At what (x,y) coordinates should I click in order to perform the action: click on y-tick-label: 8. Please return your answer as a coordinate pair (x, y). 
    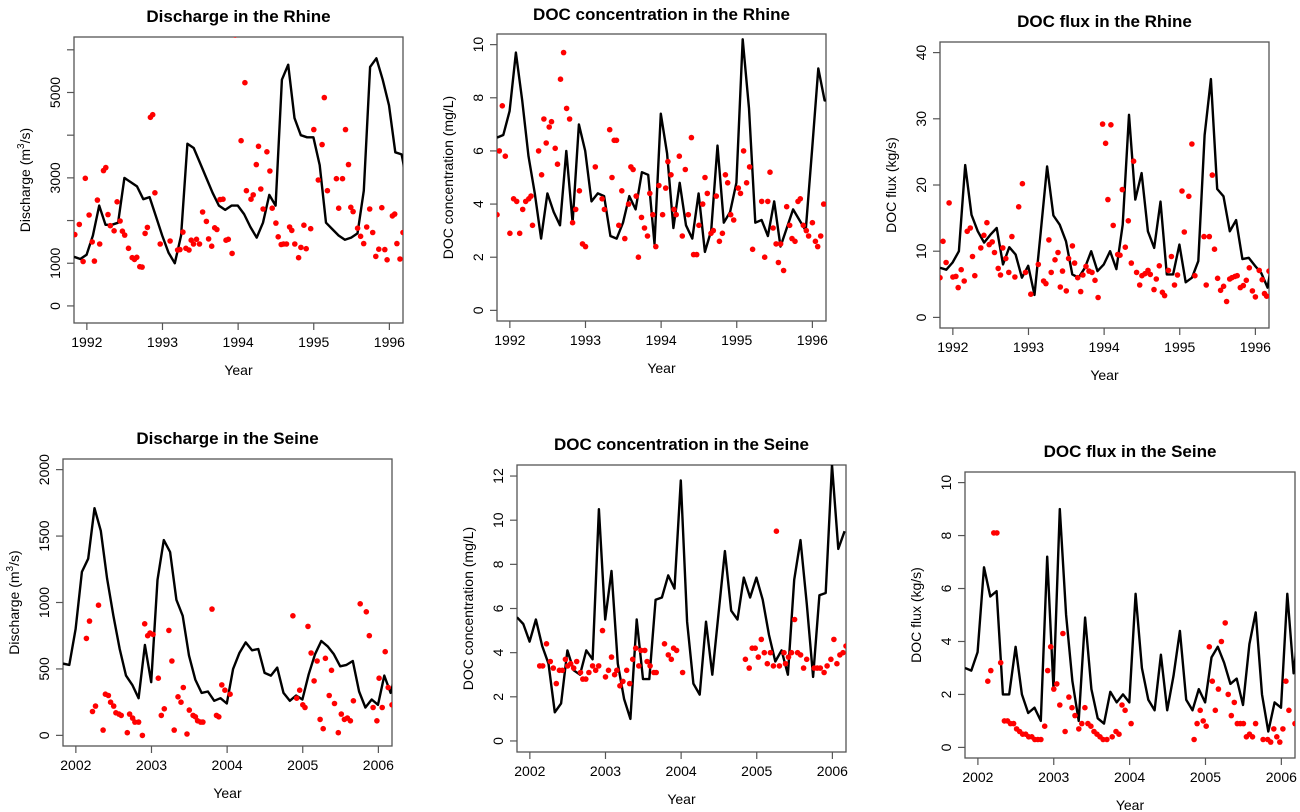
    Looking at the image, I should click on (498, 564).